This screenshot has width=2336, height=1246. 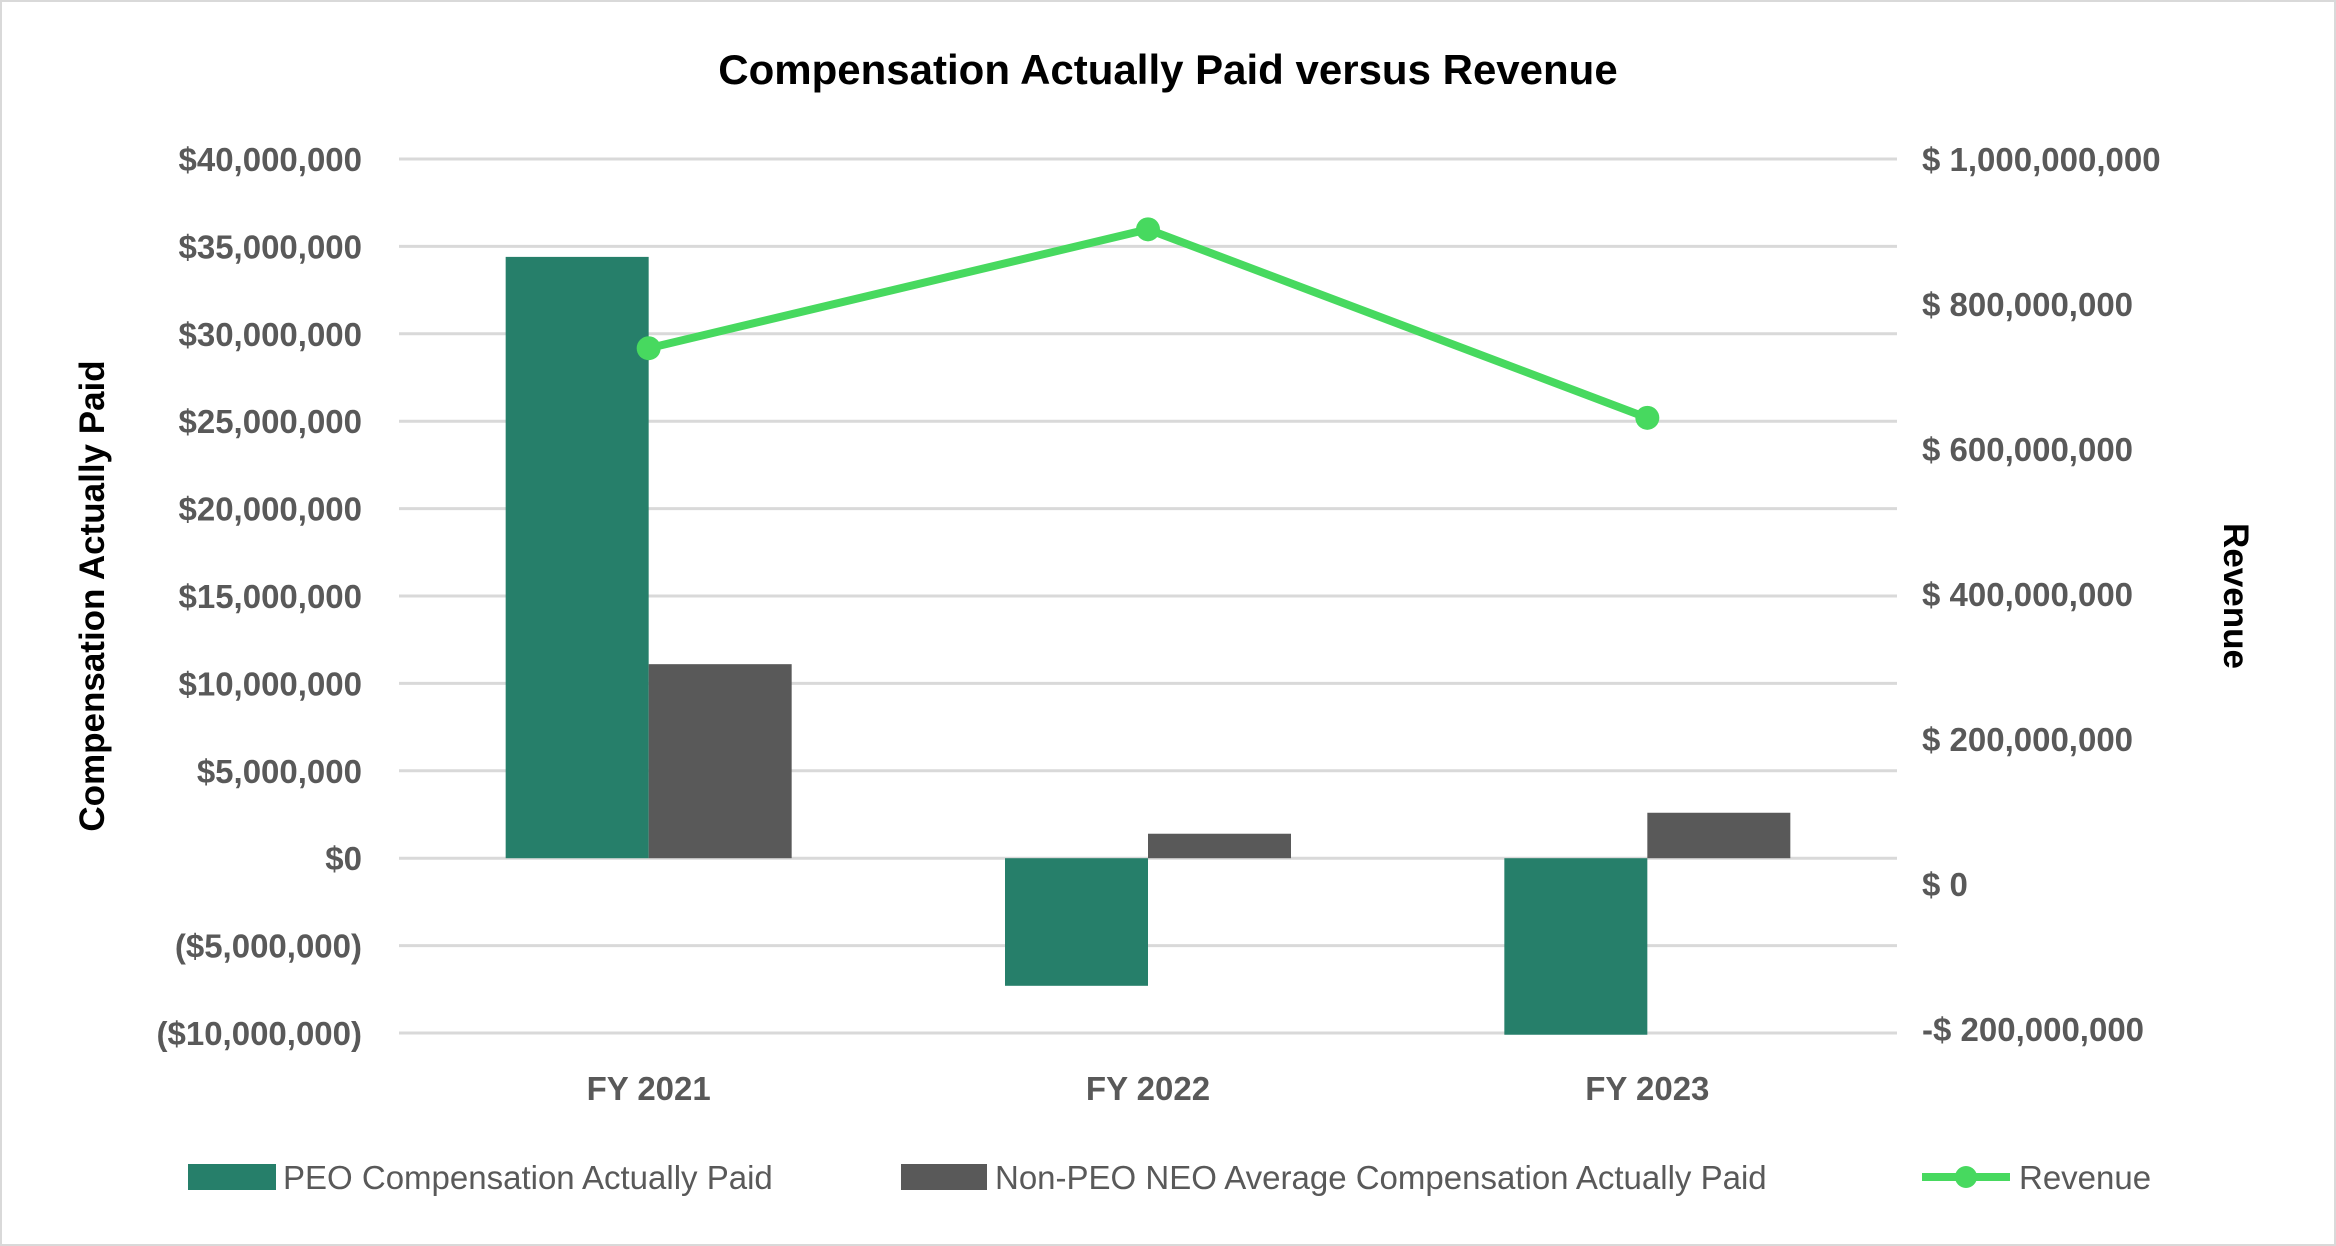 What do you see at coordinates (944, 1177) in the screenshot?
I see `legend-swatch-non-peo` at bounding box center [944, 1177].